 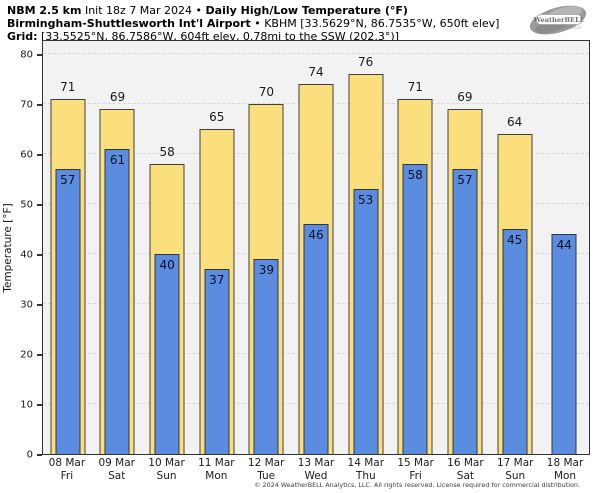 I want to click on x-tick-label: 13 Mar Wed, so click(x=316, y=470).